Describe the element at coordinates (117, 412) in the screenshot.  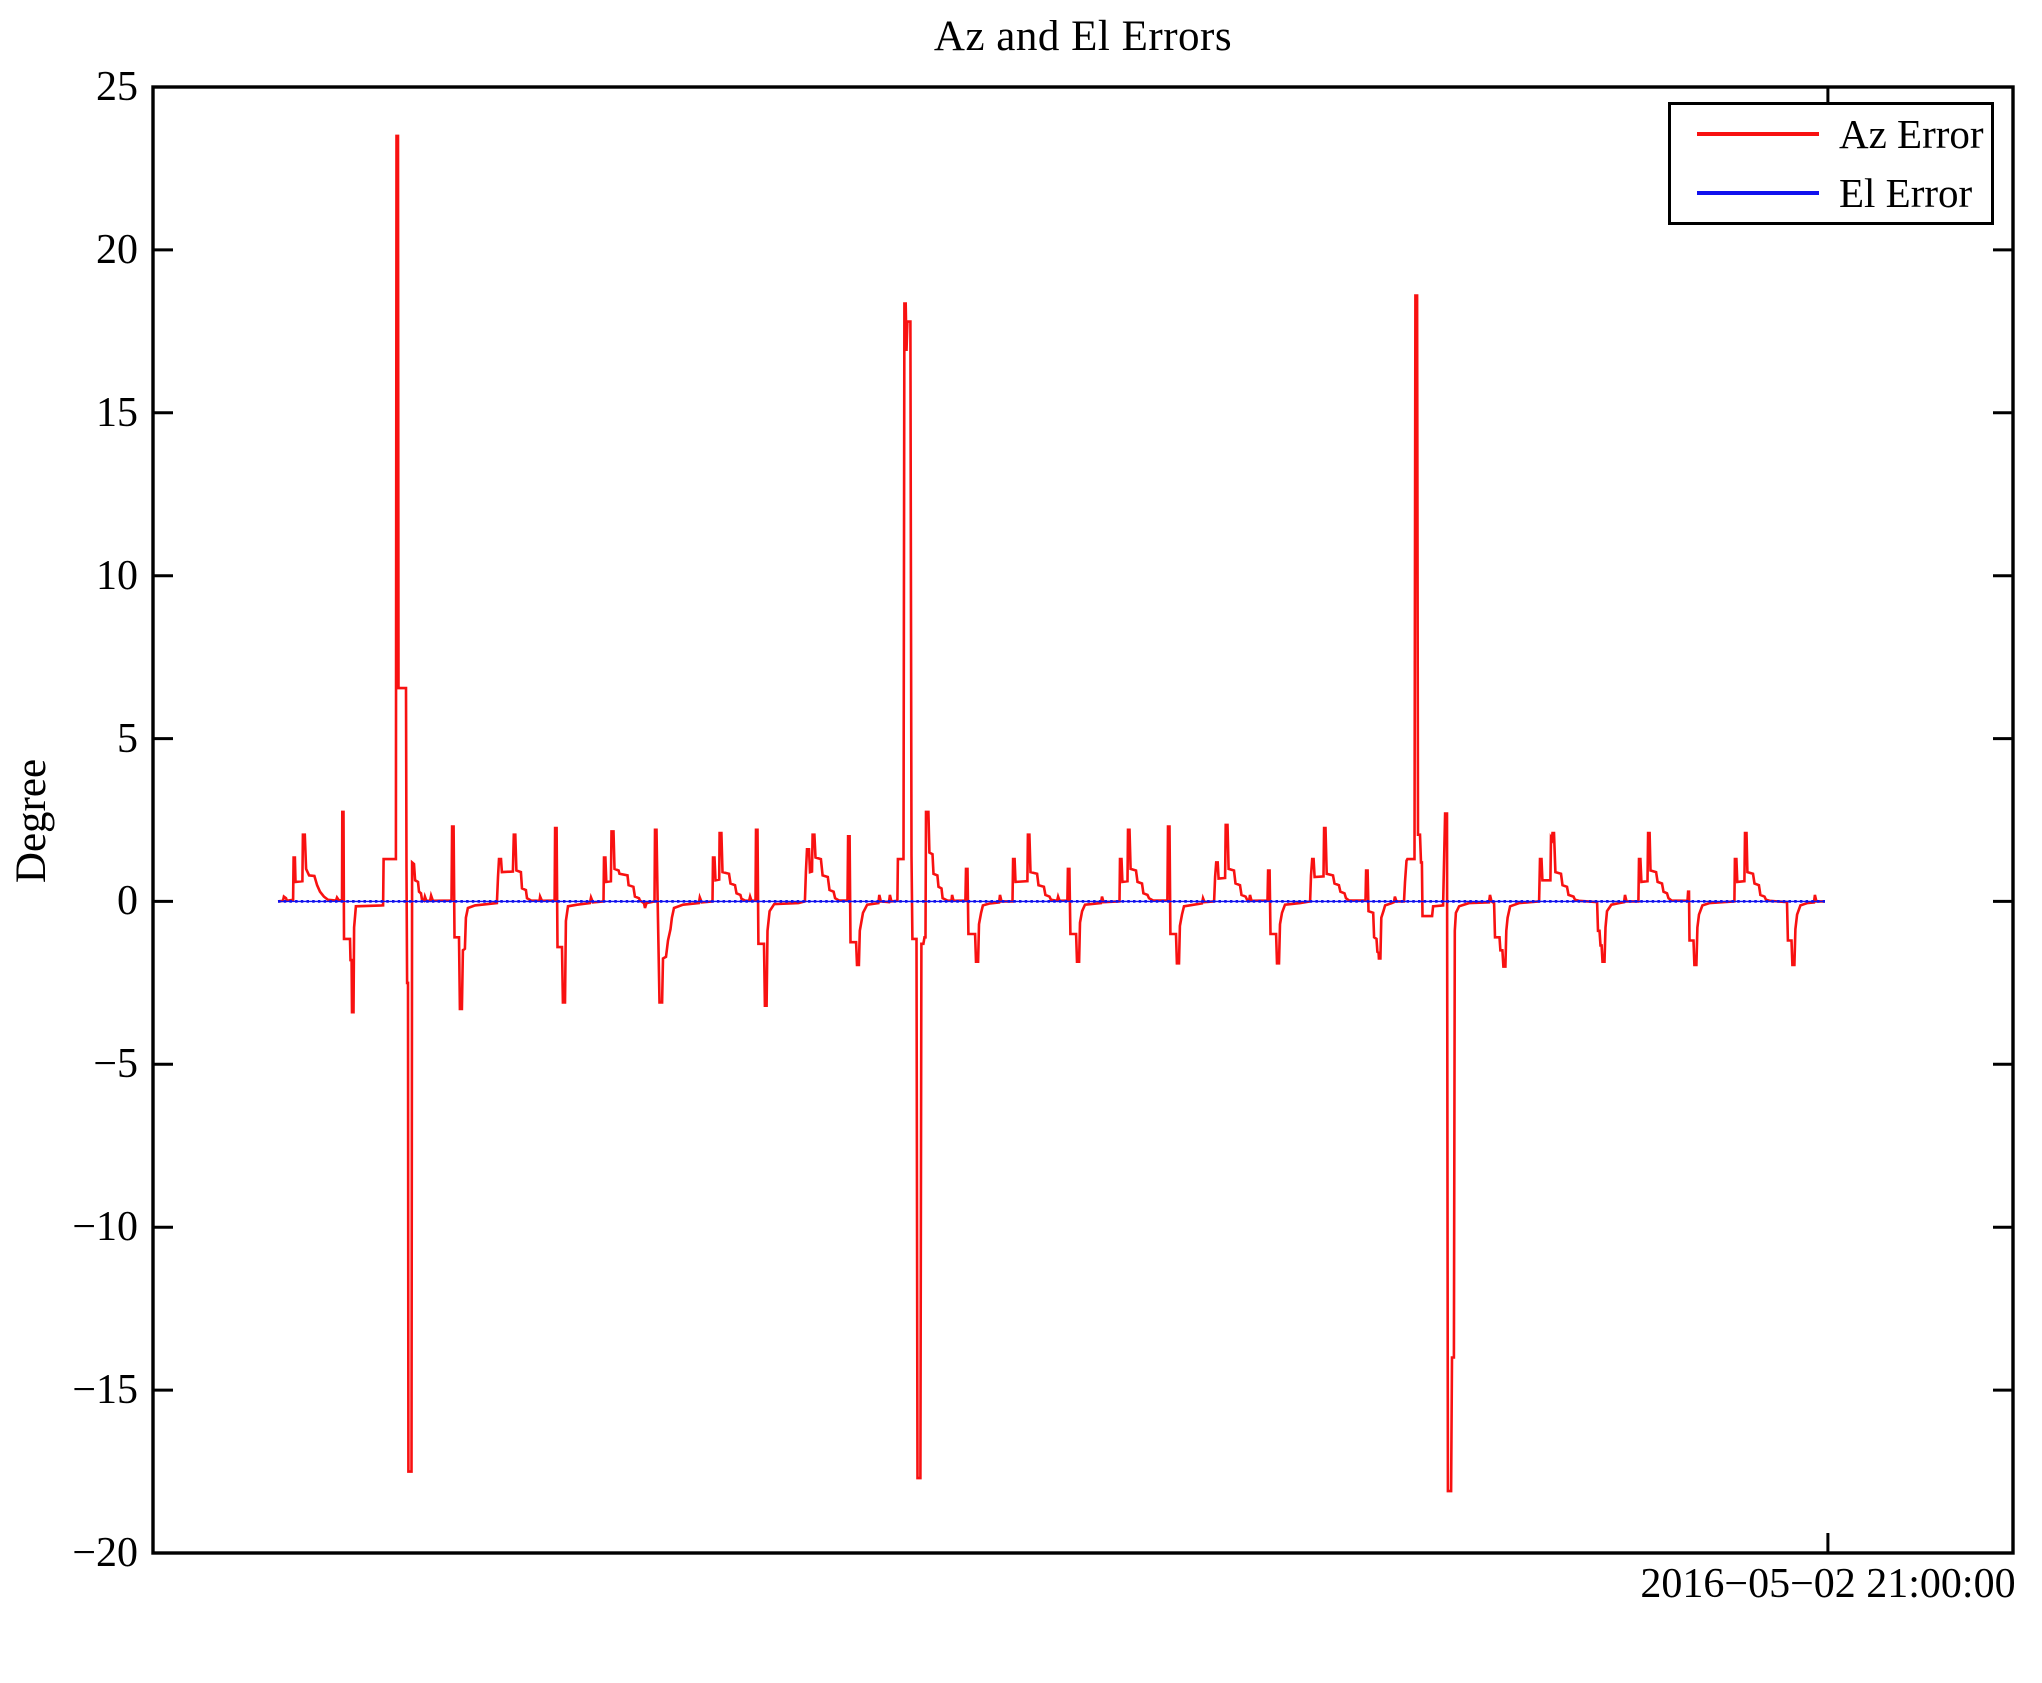
I see `y-tick-label: 15` at that location.